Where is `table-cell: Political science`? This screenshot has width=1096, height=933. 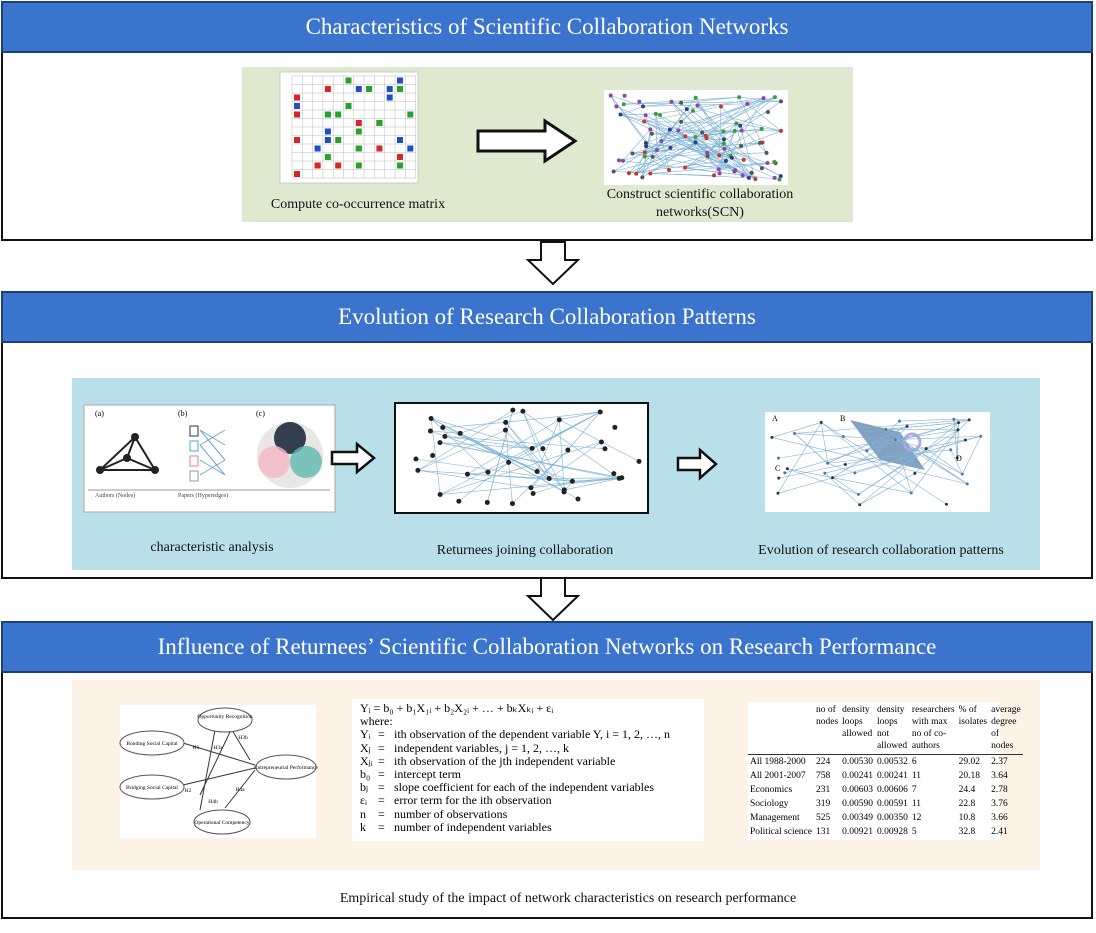 table-cell: Political science is located at coordinates (781, 832).